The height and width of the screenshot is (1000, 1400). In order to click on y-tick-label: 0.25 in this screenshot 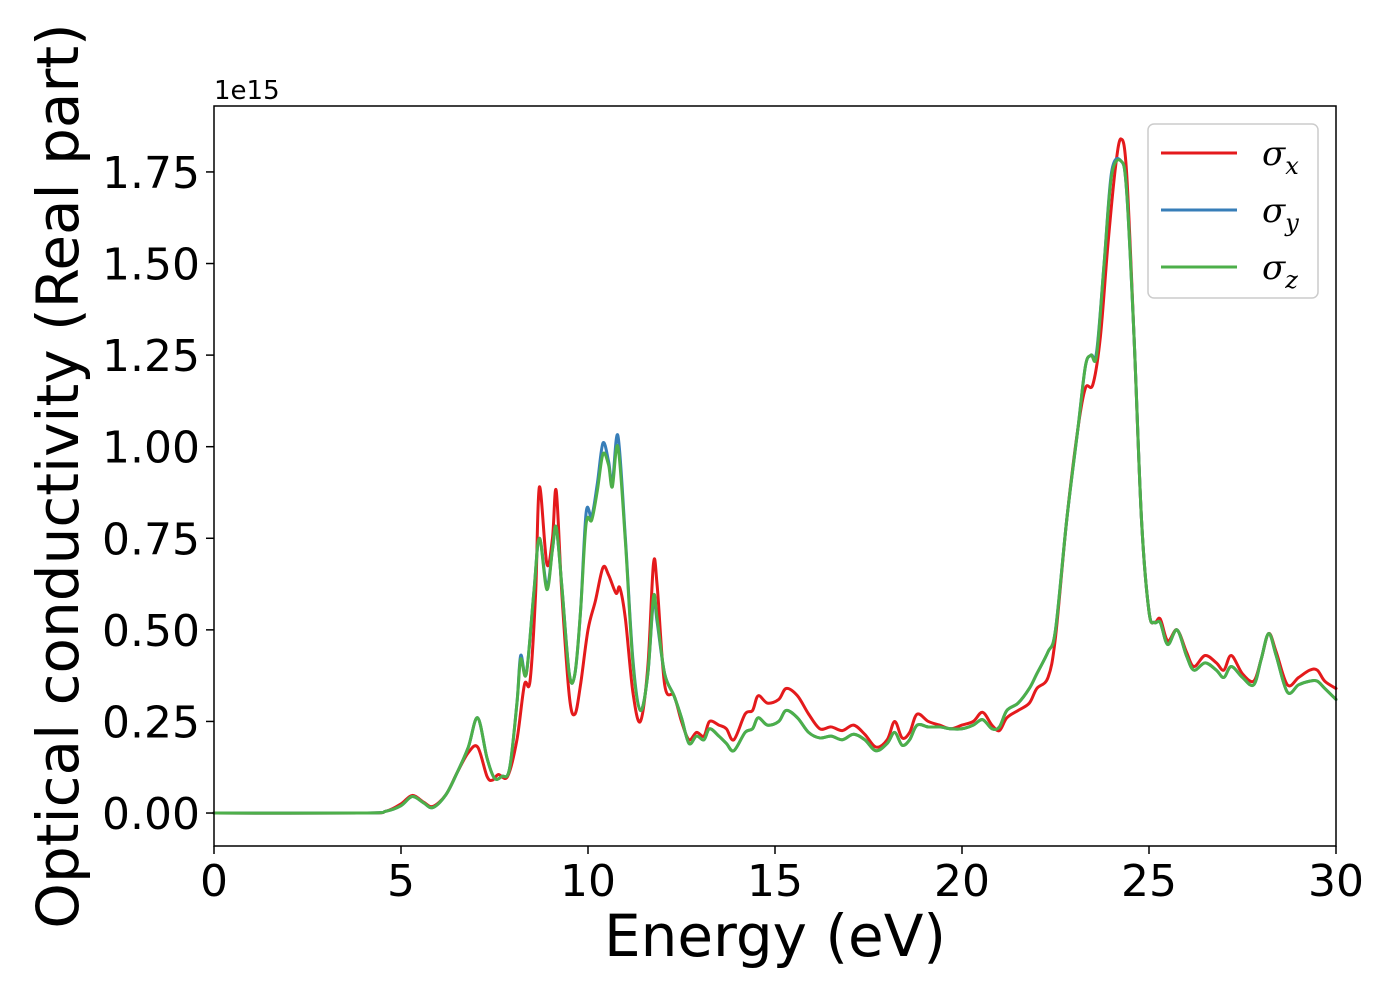, I will do `click(151, 722)`.